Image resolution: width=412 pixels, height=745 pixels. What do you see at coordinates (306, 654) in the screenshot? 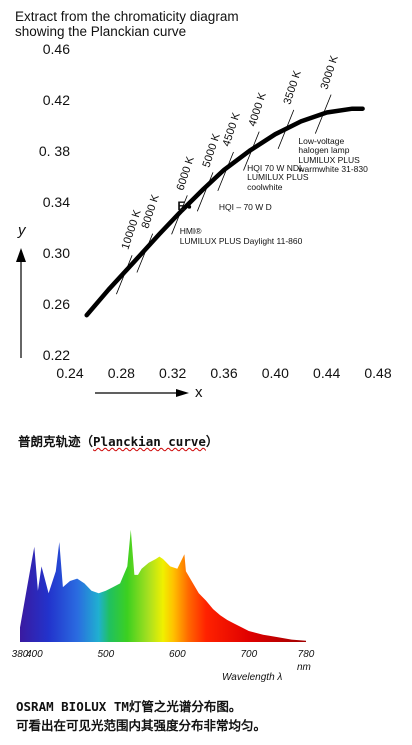
I see `spectrum-tick-label: 780` at bounding box center [306, 654].